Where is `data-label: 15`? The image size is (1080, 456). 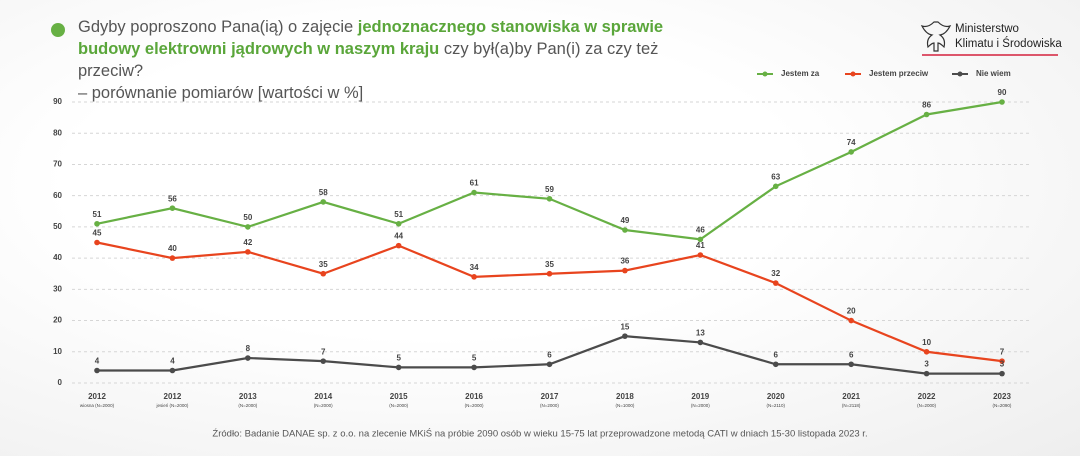
data-label: 15 is located at coordinates (624, 326).